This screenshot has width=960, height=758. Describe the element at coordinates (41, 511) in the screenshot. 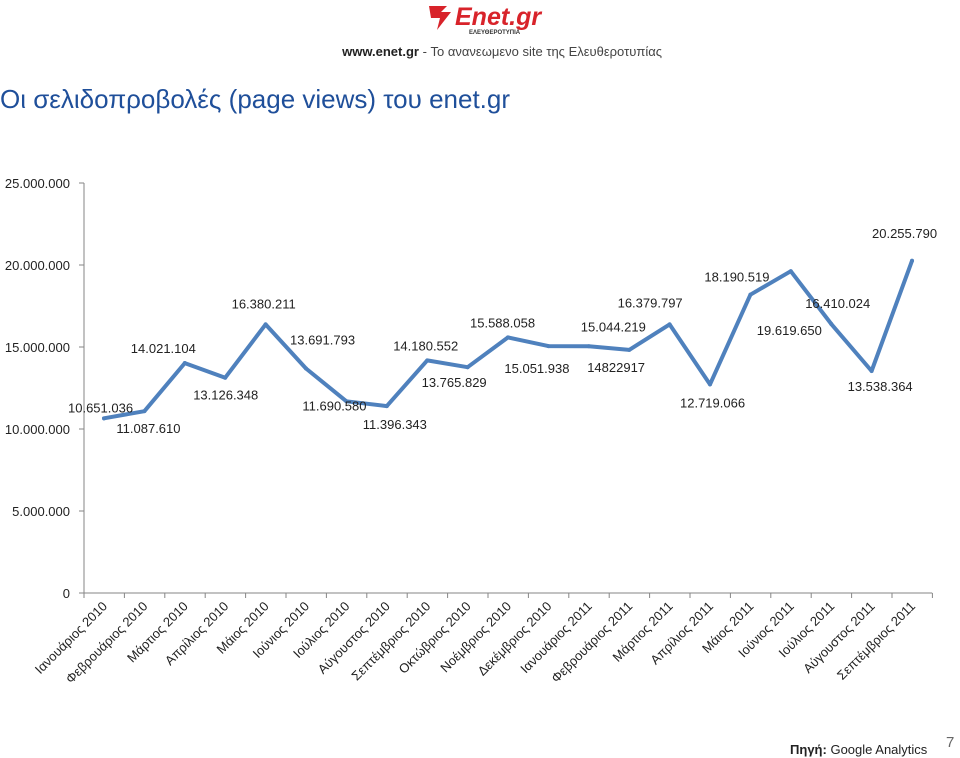

I see `y-tick-label: 5.000.000` at that location.